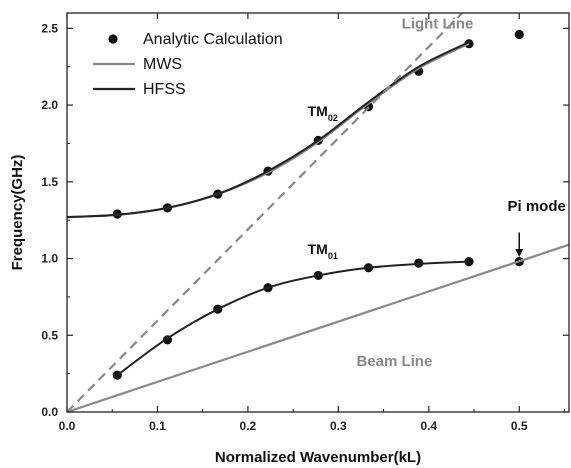 The height and width of the screenshot is (468, 571). What do you see at coordinates (248, 426) in the screenshot?
I see `x-tick-label-2: 0.2` at bounding box center [248, 426].